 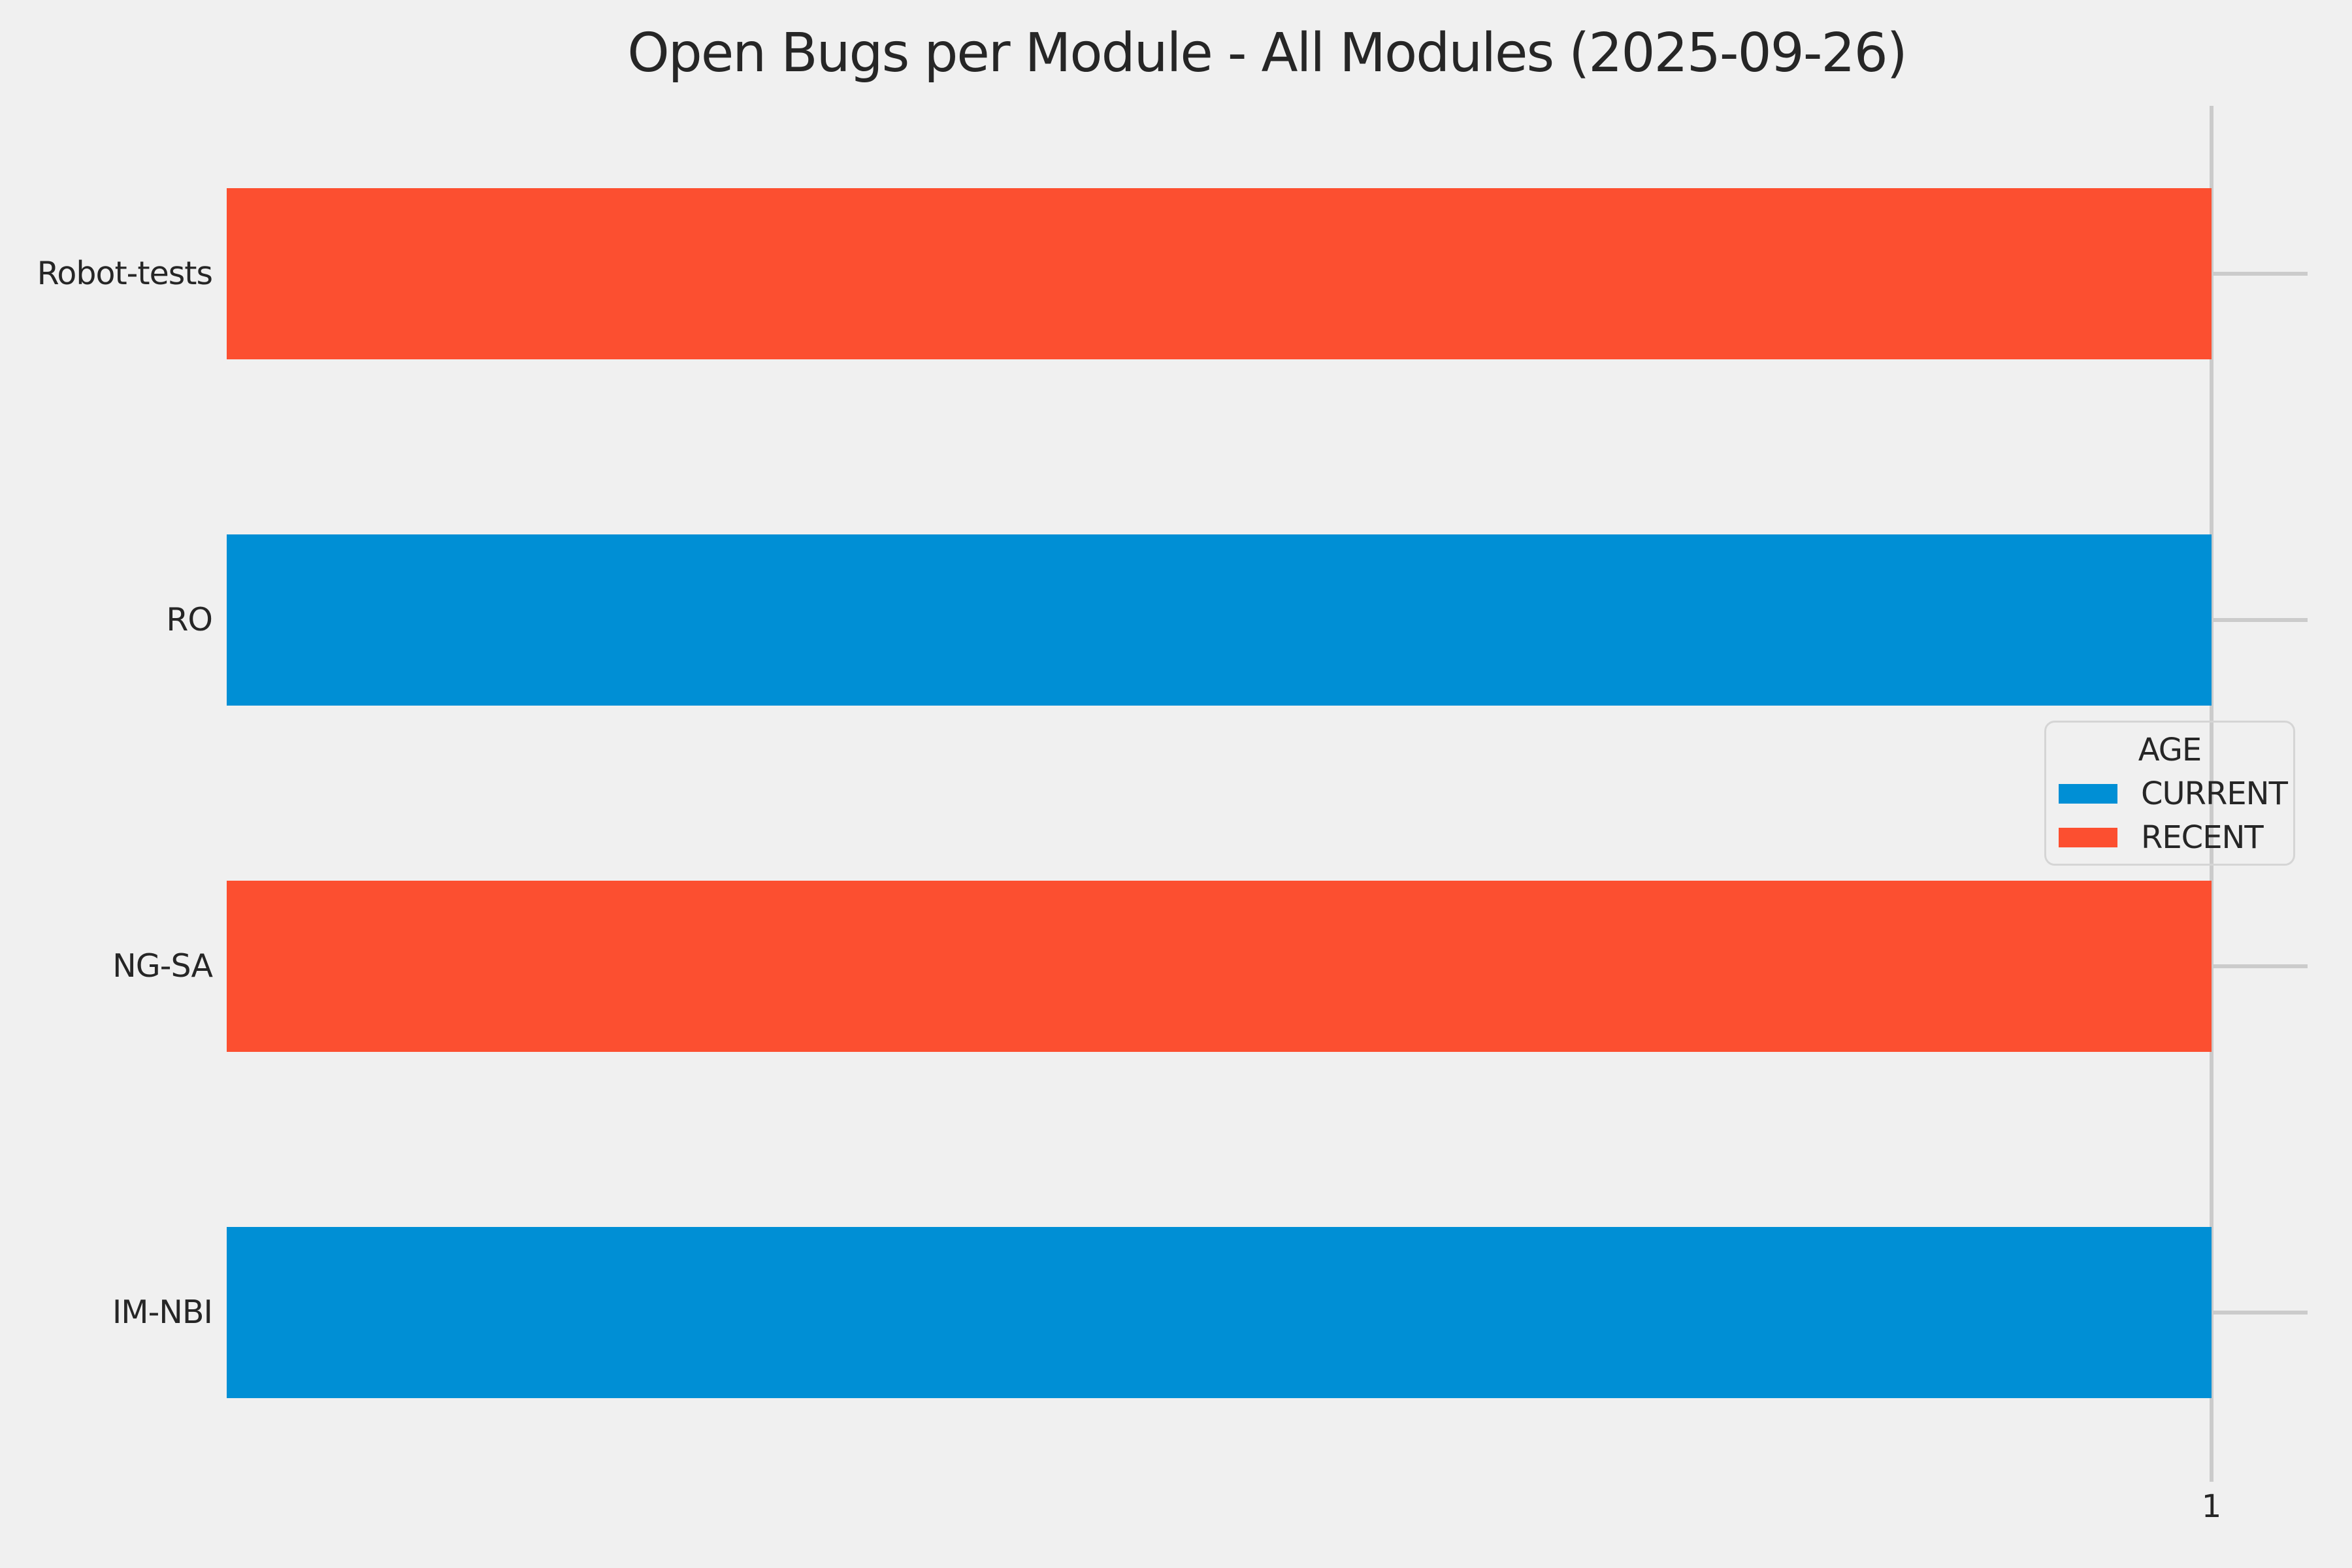 What do you see at coordinates (2260, 1313) in the screenshot?
I see `y-gridline-im-nbi` at bounding box center [2260, 1313].